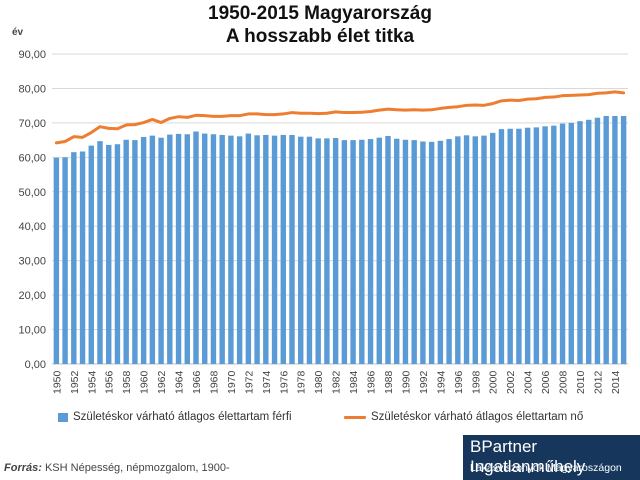 This screenshot has height=480, width=640. I want to click on y-tick-label: 60,00, so click(32, 158).